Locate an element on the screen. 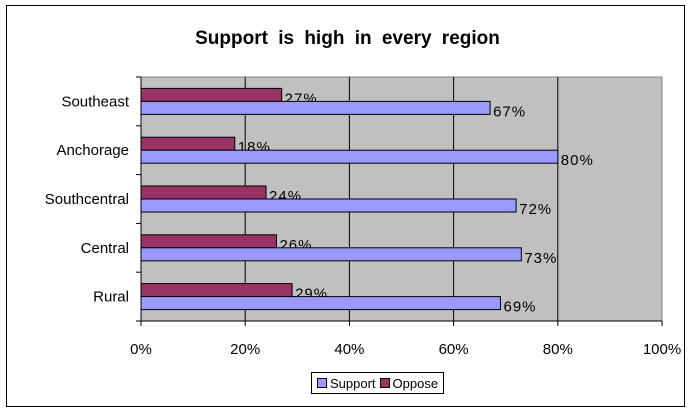  x-tick-label: 20% is located at coordinates (245, 349).